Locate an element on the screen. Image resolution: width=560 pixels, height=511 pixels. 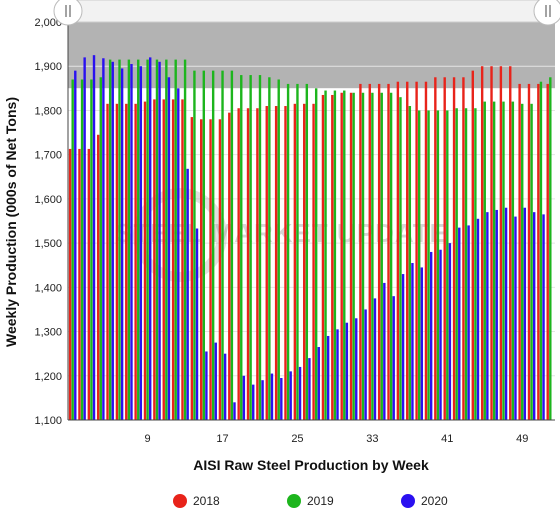
range-slider is located at coordinates (306, 13).